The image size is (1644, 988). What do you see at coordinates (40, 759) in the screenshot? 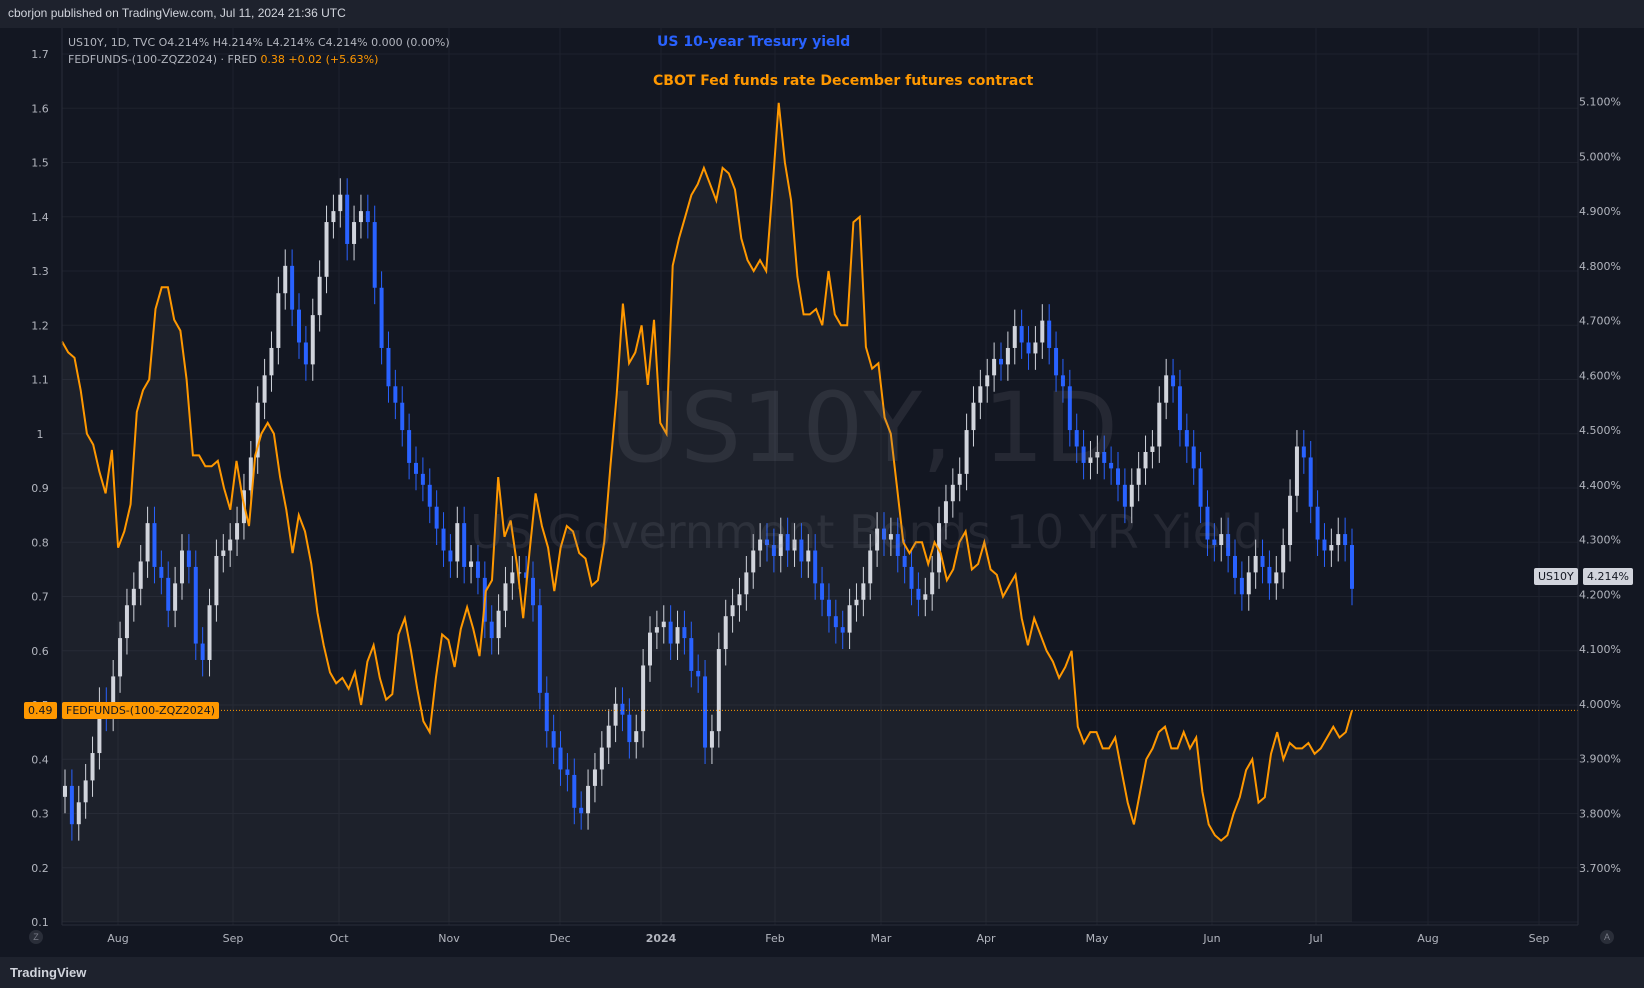
I see `left-axis-tick-label: 0.4` at bounding box center [40, 759].